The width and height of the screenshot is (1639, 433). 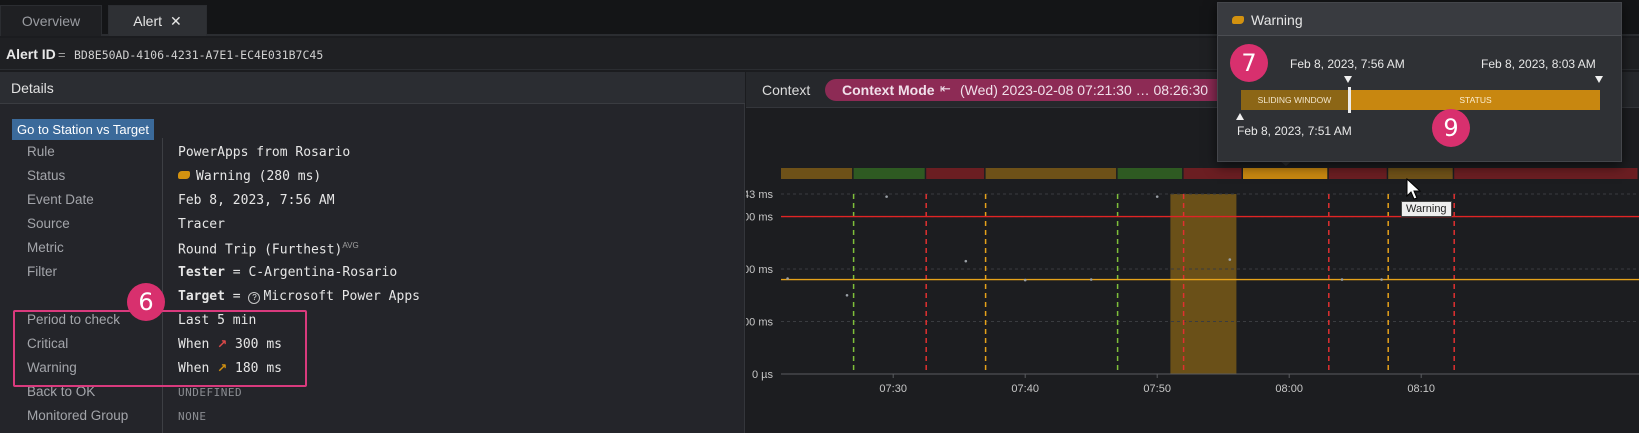 I want to click on x-tick-label-4: 08:10, so click(x=1421, y=389).